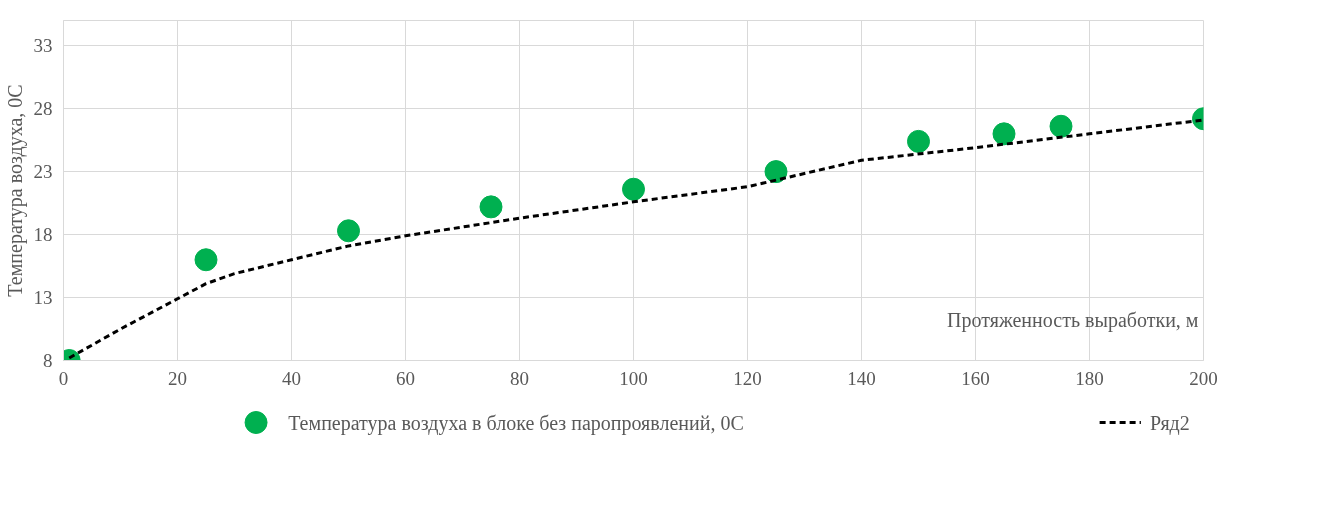 The width and height of the screenshot is (1341, 528). Describe the element at coordinates (63, 378) in the screenshot. I see `x-tick-label: 0` at that location.